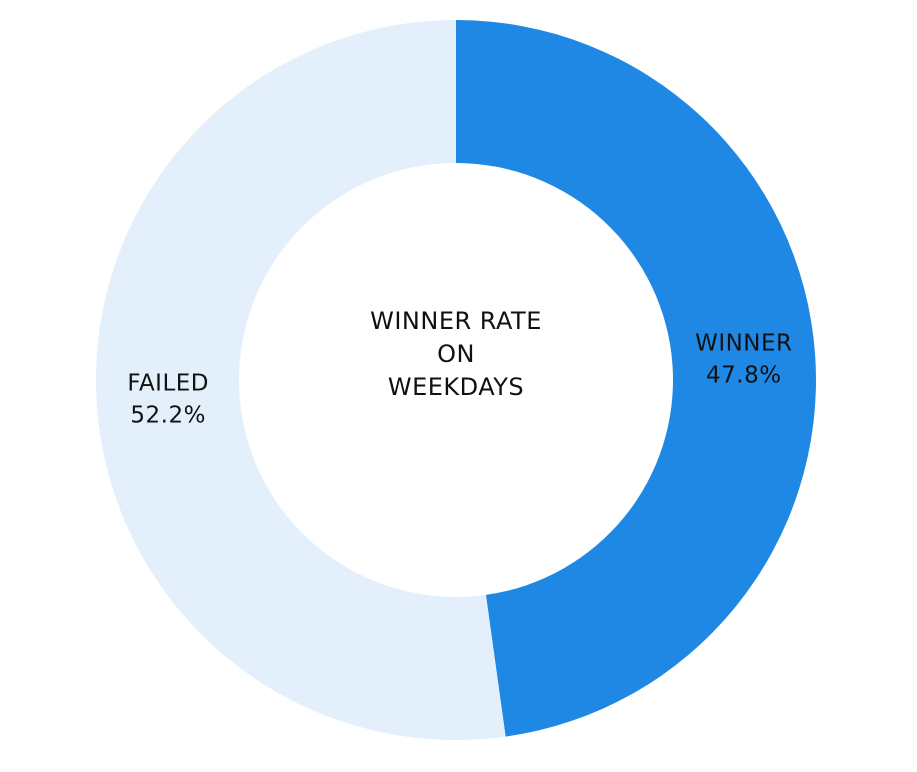  Describe the element at coordinates (168, 415) in the screenshot. I see `value-label: 52.2%` at that location.